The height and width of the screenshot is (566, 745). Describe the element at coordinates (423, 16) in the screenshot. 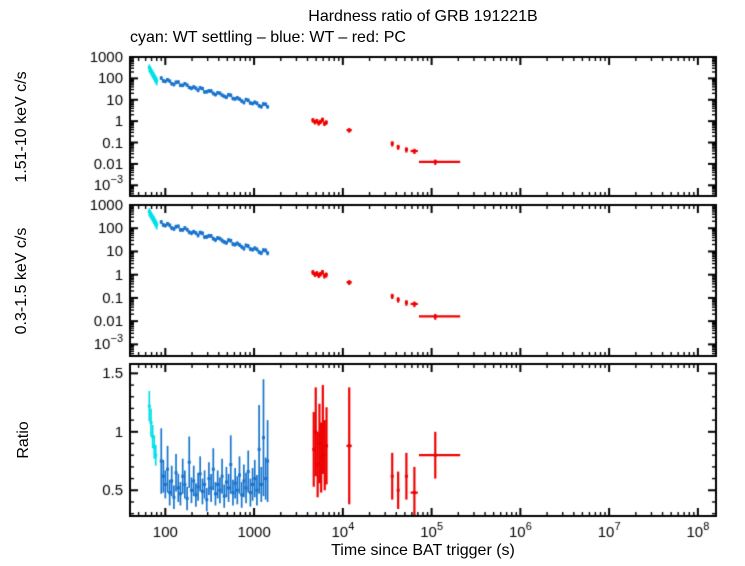

I see `chart-title: Hardness ratio of GRB 191221B` at that location.